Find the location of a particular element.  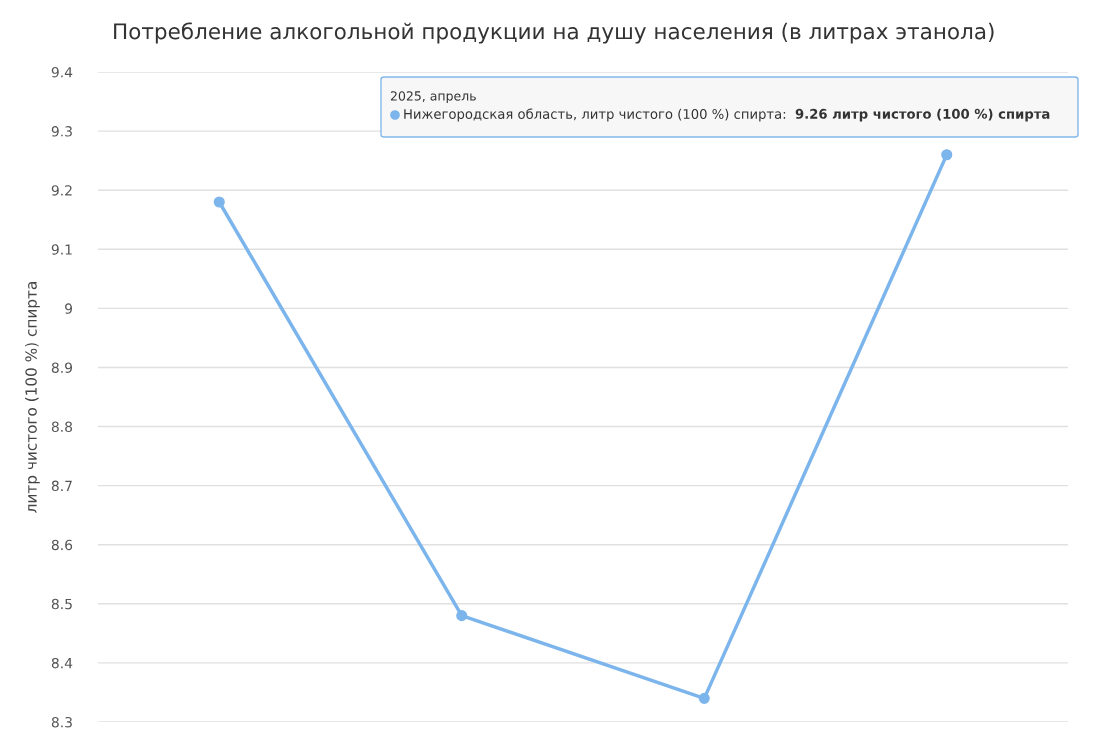

y-tick-label: 8.5 is located at coordinates (61, 604).